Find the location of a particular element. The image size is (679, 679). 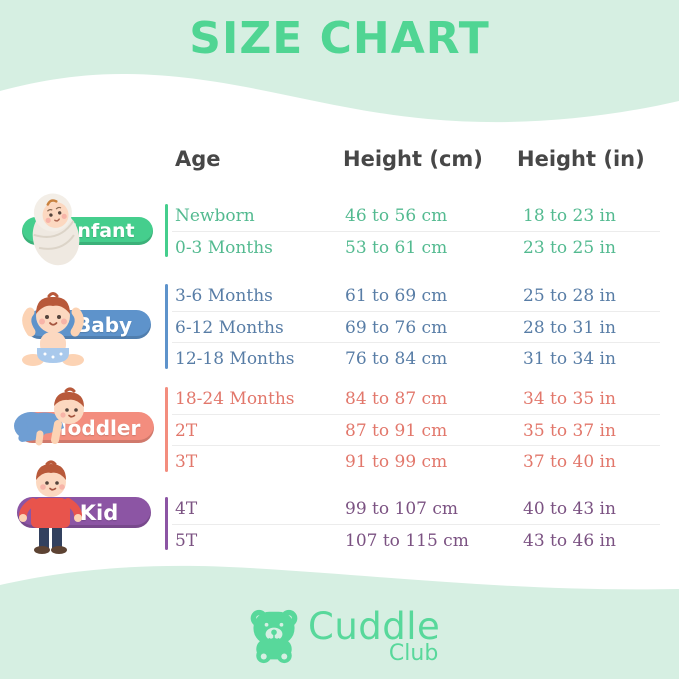

teddy-bear-icon is located at coordinates (274, 636).